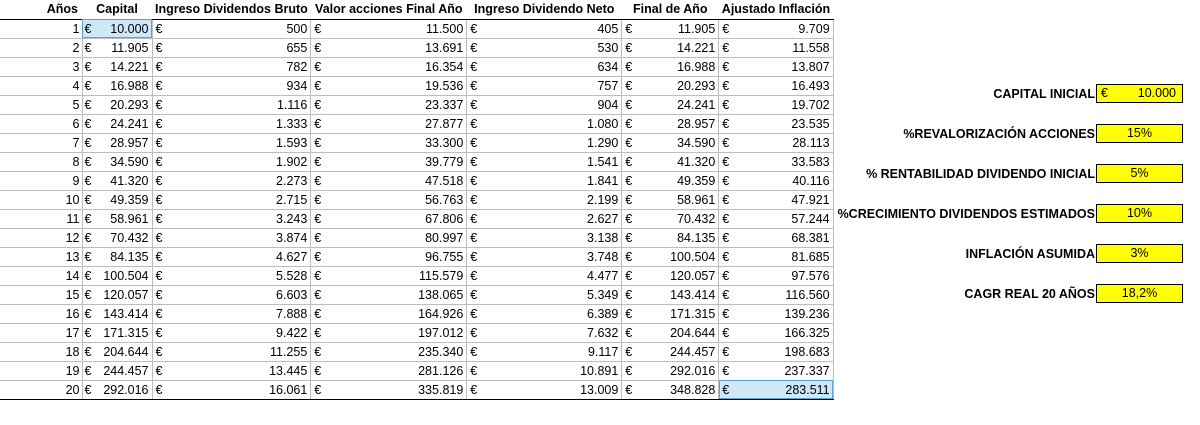  Describe the element at coordinates (117, 313) in the screenshot. I see `capital-cell: €143.414` at that location.